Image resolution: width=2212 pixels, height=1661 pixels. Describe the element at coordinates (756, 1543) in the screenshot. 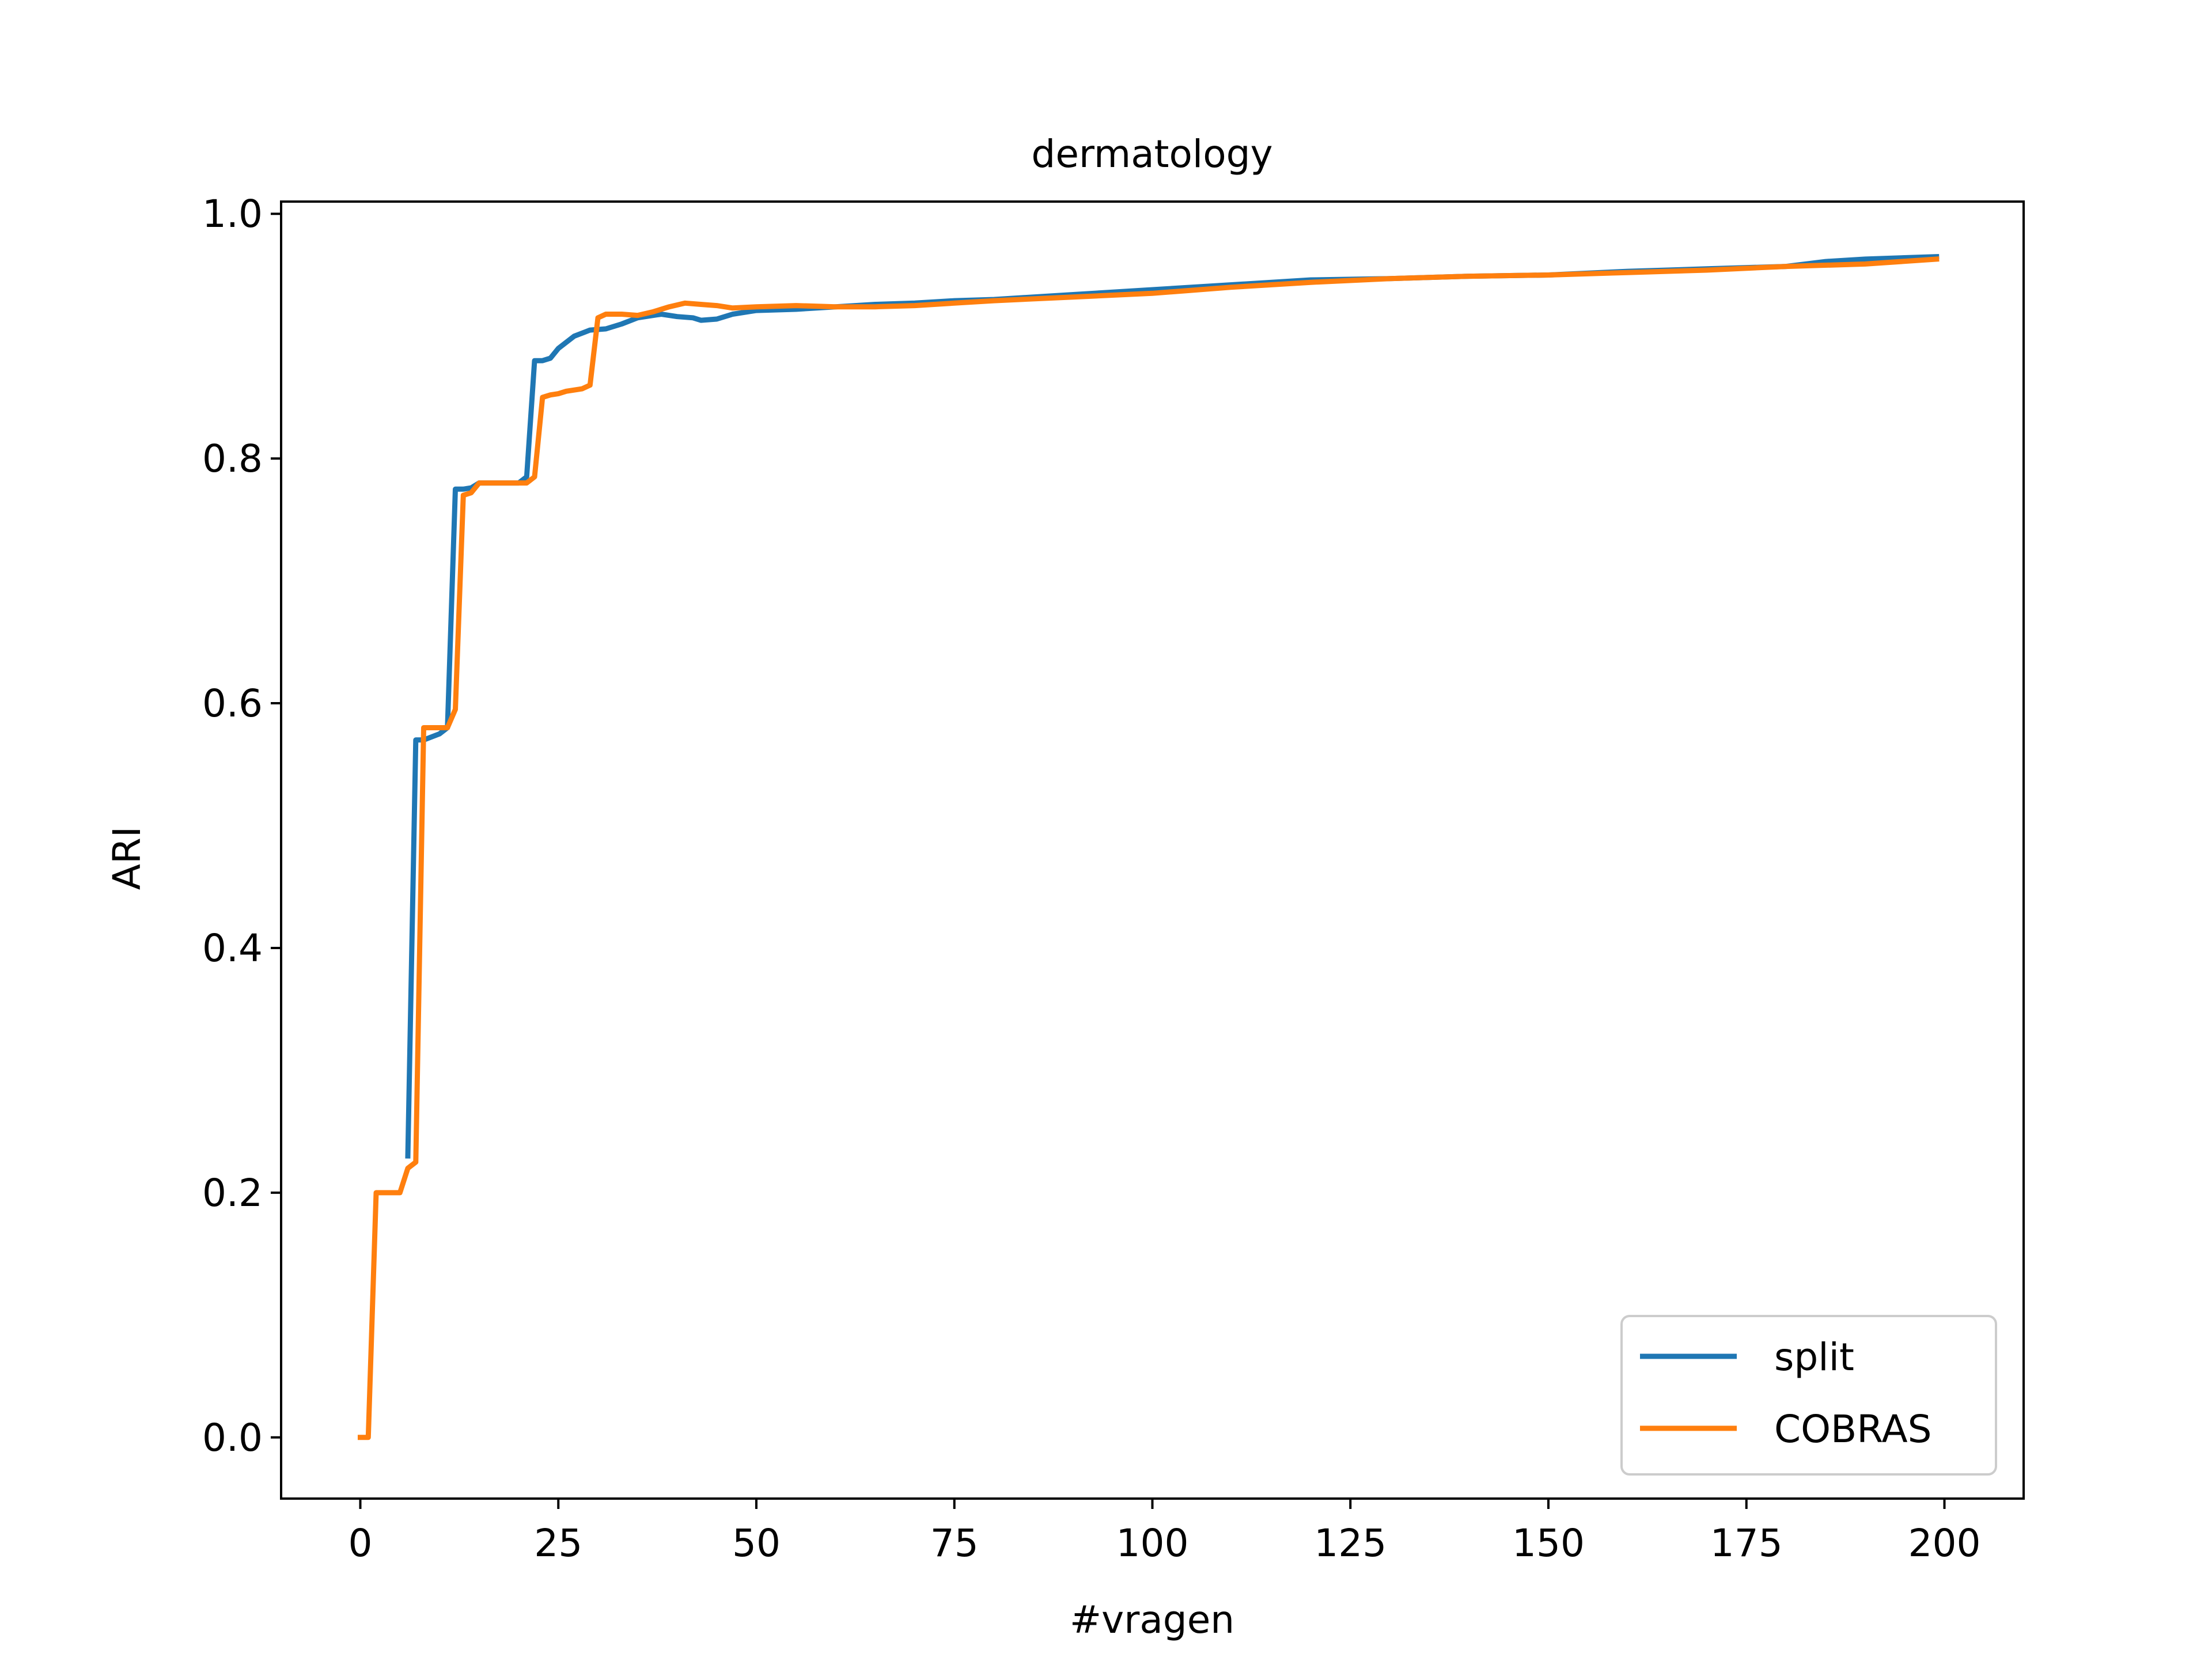

I see `x-tick-label: 50` at that location.